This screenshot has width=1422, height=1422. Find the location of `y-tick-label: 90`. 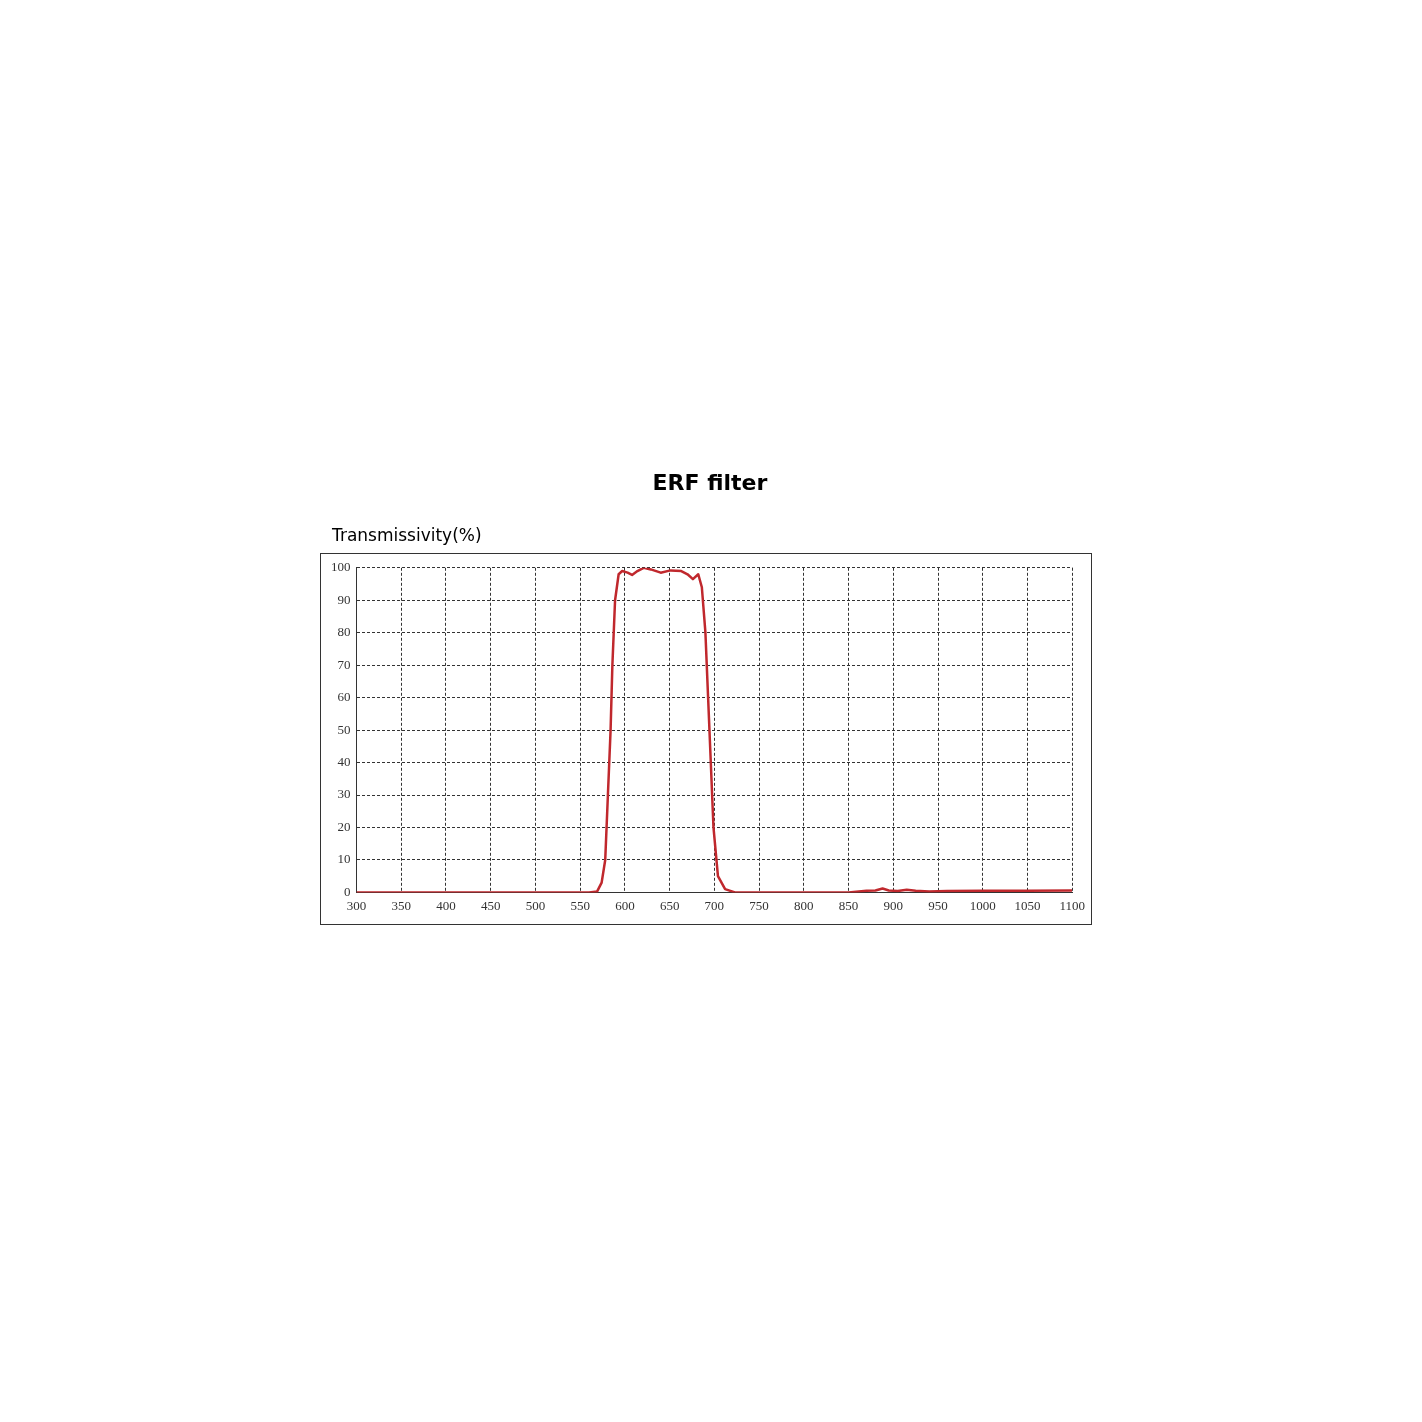

y-tick-label: 90 is located at coordinates (344, 599).